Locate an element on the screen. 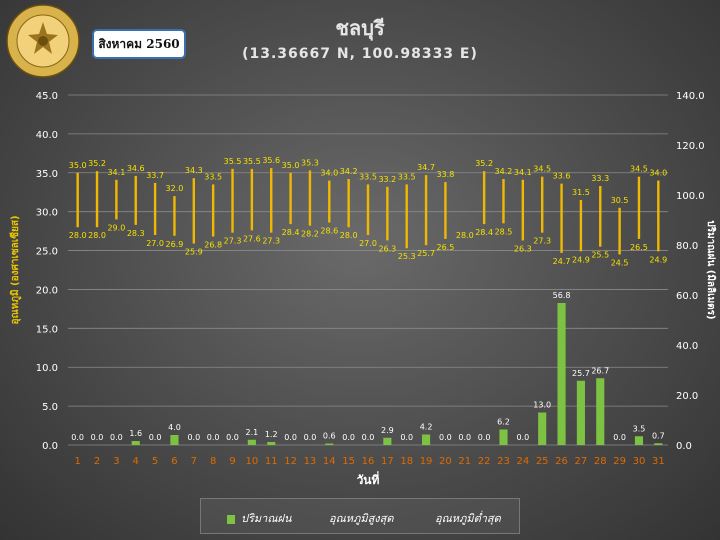 This screenshot has height=540, width=720. rain-label: 4.2 is located at coordinates (426, 427).